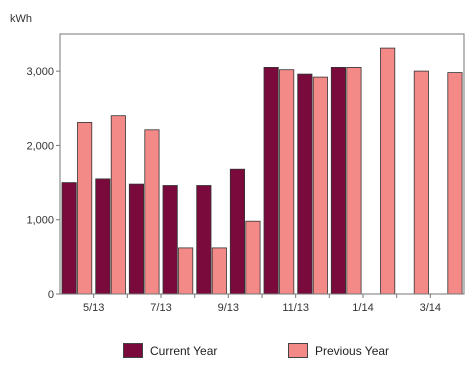 Image resolution: width=467 pixels, height=365 pixels. What do you see at coordinates (51, 295) in the screenshot?
I see `y-tick-label: 0` at bounding box center [51, 295].